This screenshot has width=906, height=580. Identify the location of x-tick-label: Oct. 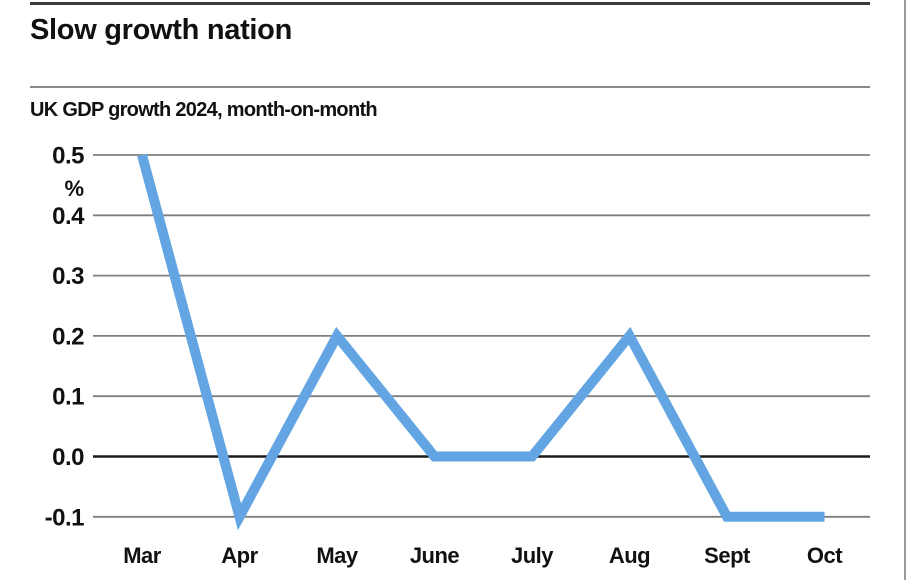
(825, 555).